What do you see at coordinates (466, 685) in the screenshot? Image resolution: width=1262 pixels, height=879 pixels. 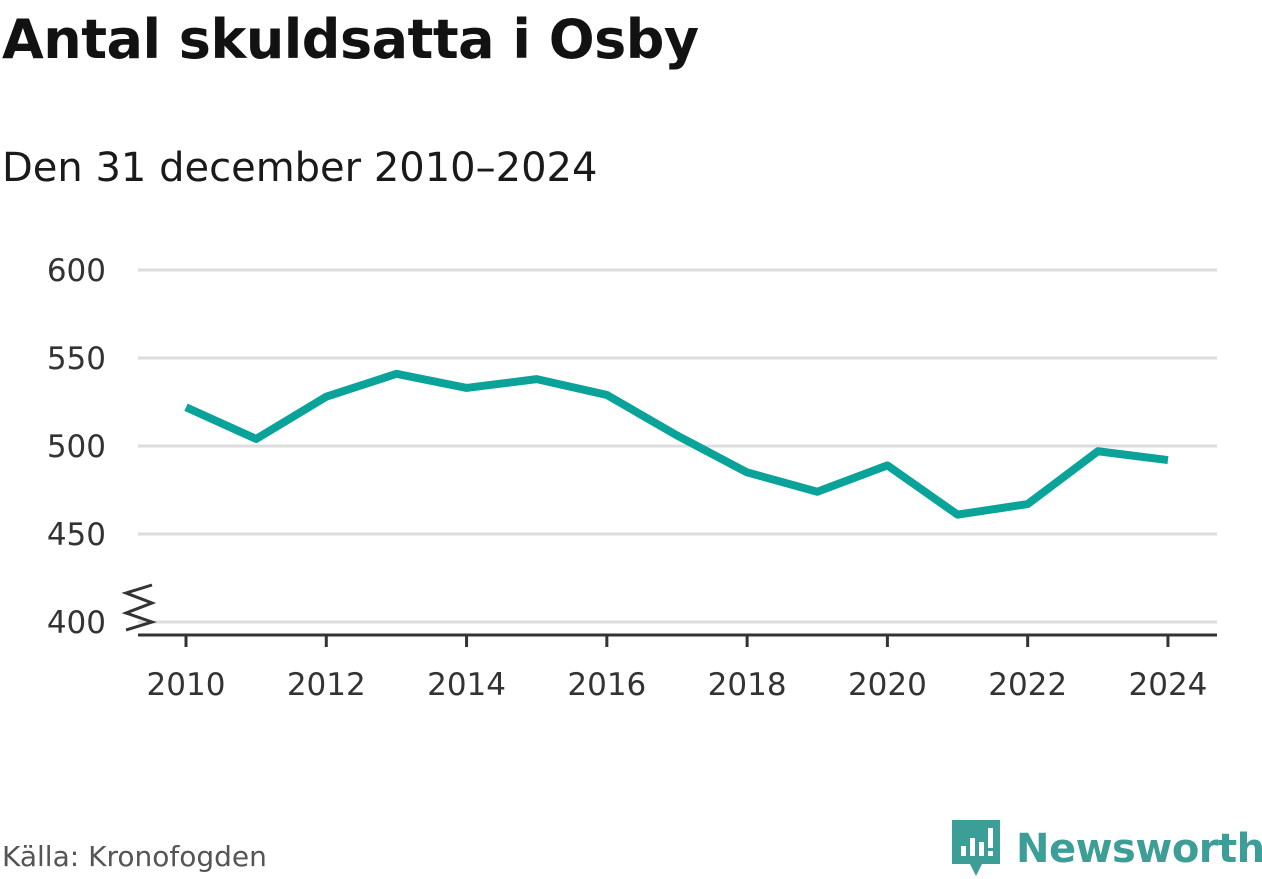 I see `x-tick-label-2014: 2014` at bounding box center [466, 685].